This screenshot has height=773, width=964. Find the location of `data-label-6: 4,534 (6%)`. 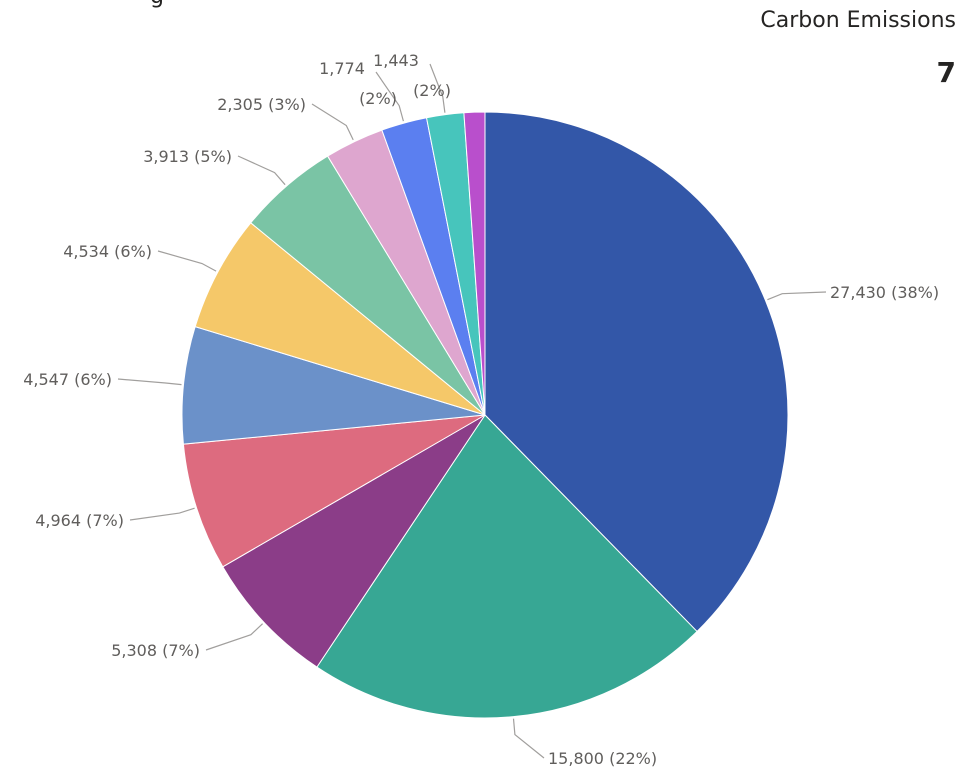

data-label-6: 4,534 (6%) is located at coordinates (107, 251).